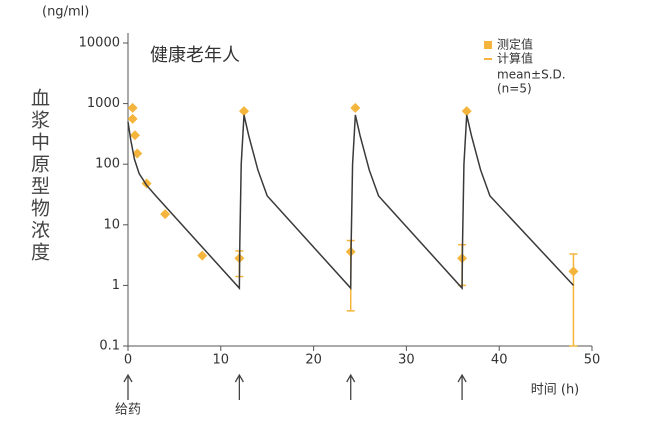 The height and width of the screenshot is (438, 662). Describe the element at coordinates (103, 103) in the screenshot. I see `y-tick-label: 1000` at that location.